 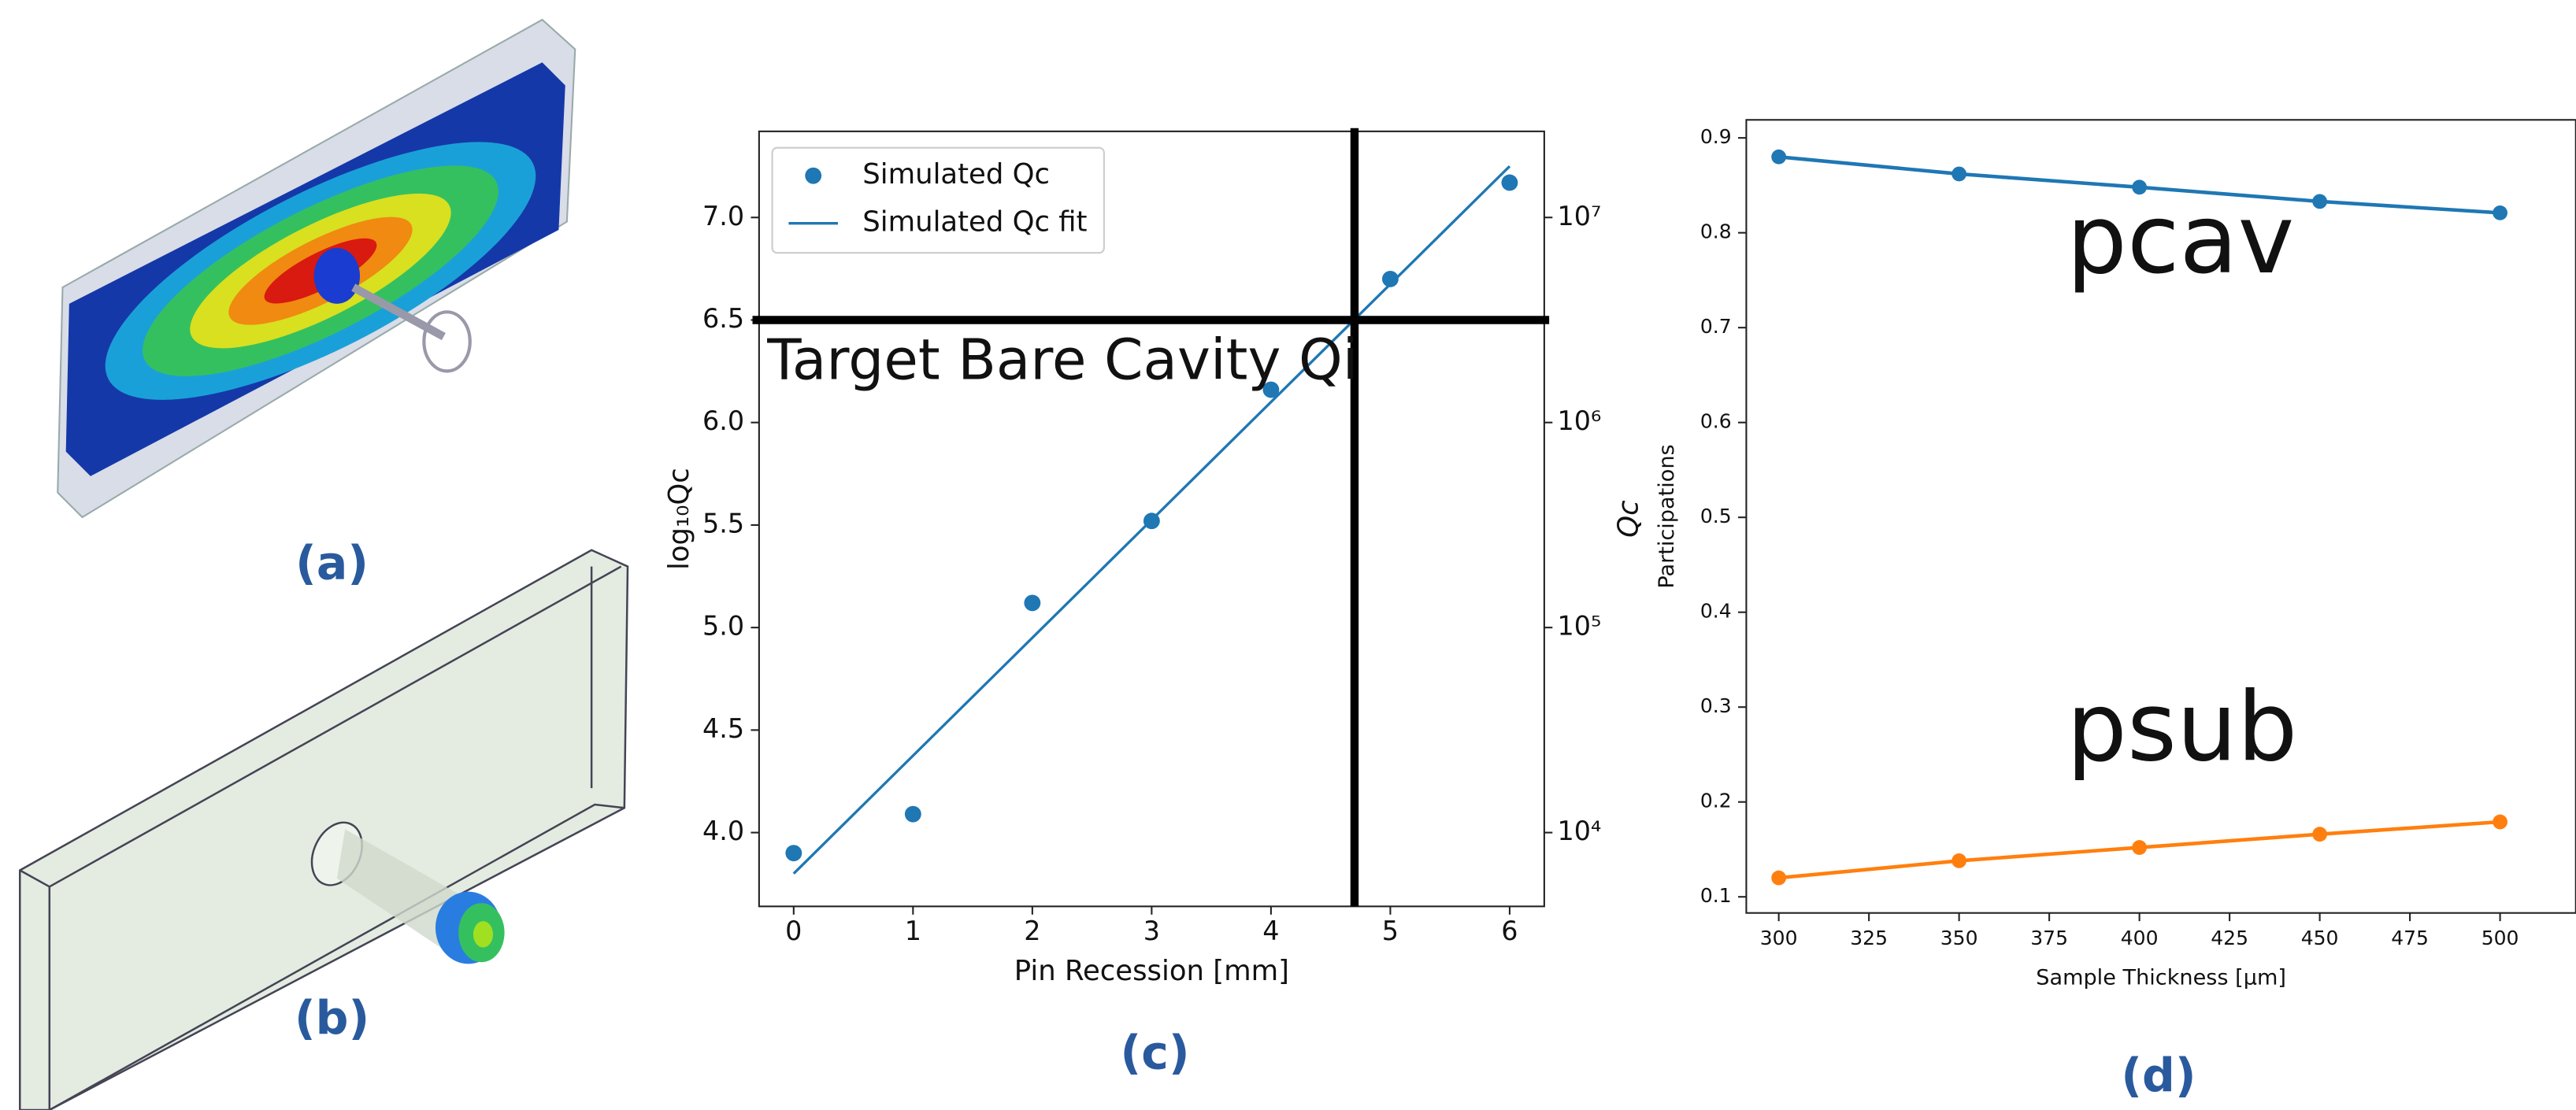 What do you see at coordinates (723, 523) in the screenshot?
I see `y-tick-label: 5.5` at bounding box center [723, 523].